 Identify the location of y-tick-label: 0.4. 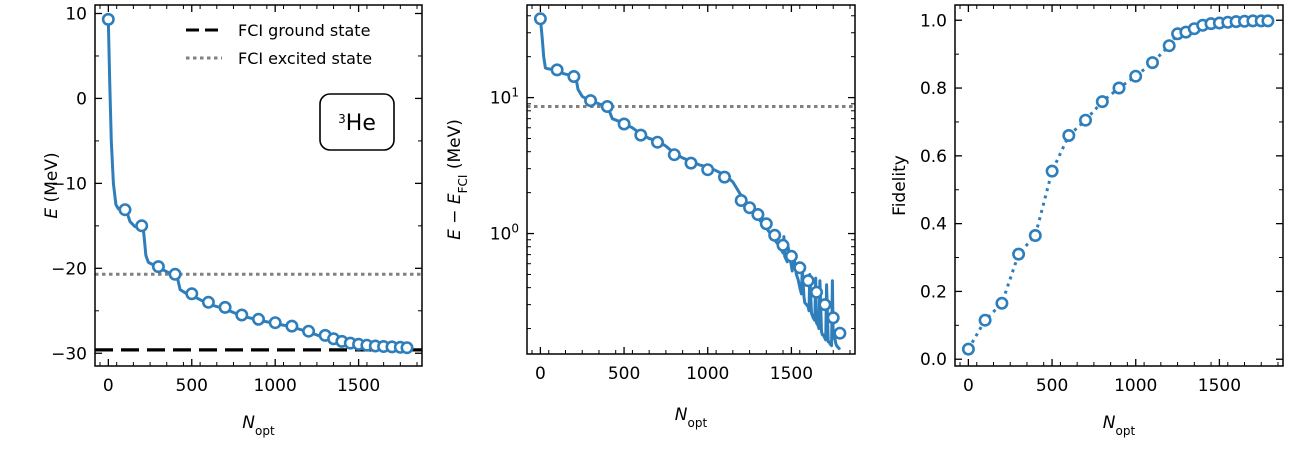
(933, 225).